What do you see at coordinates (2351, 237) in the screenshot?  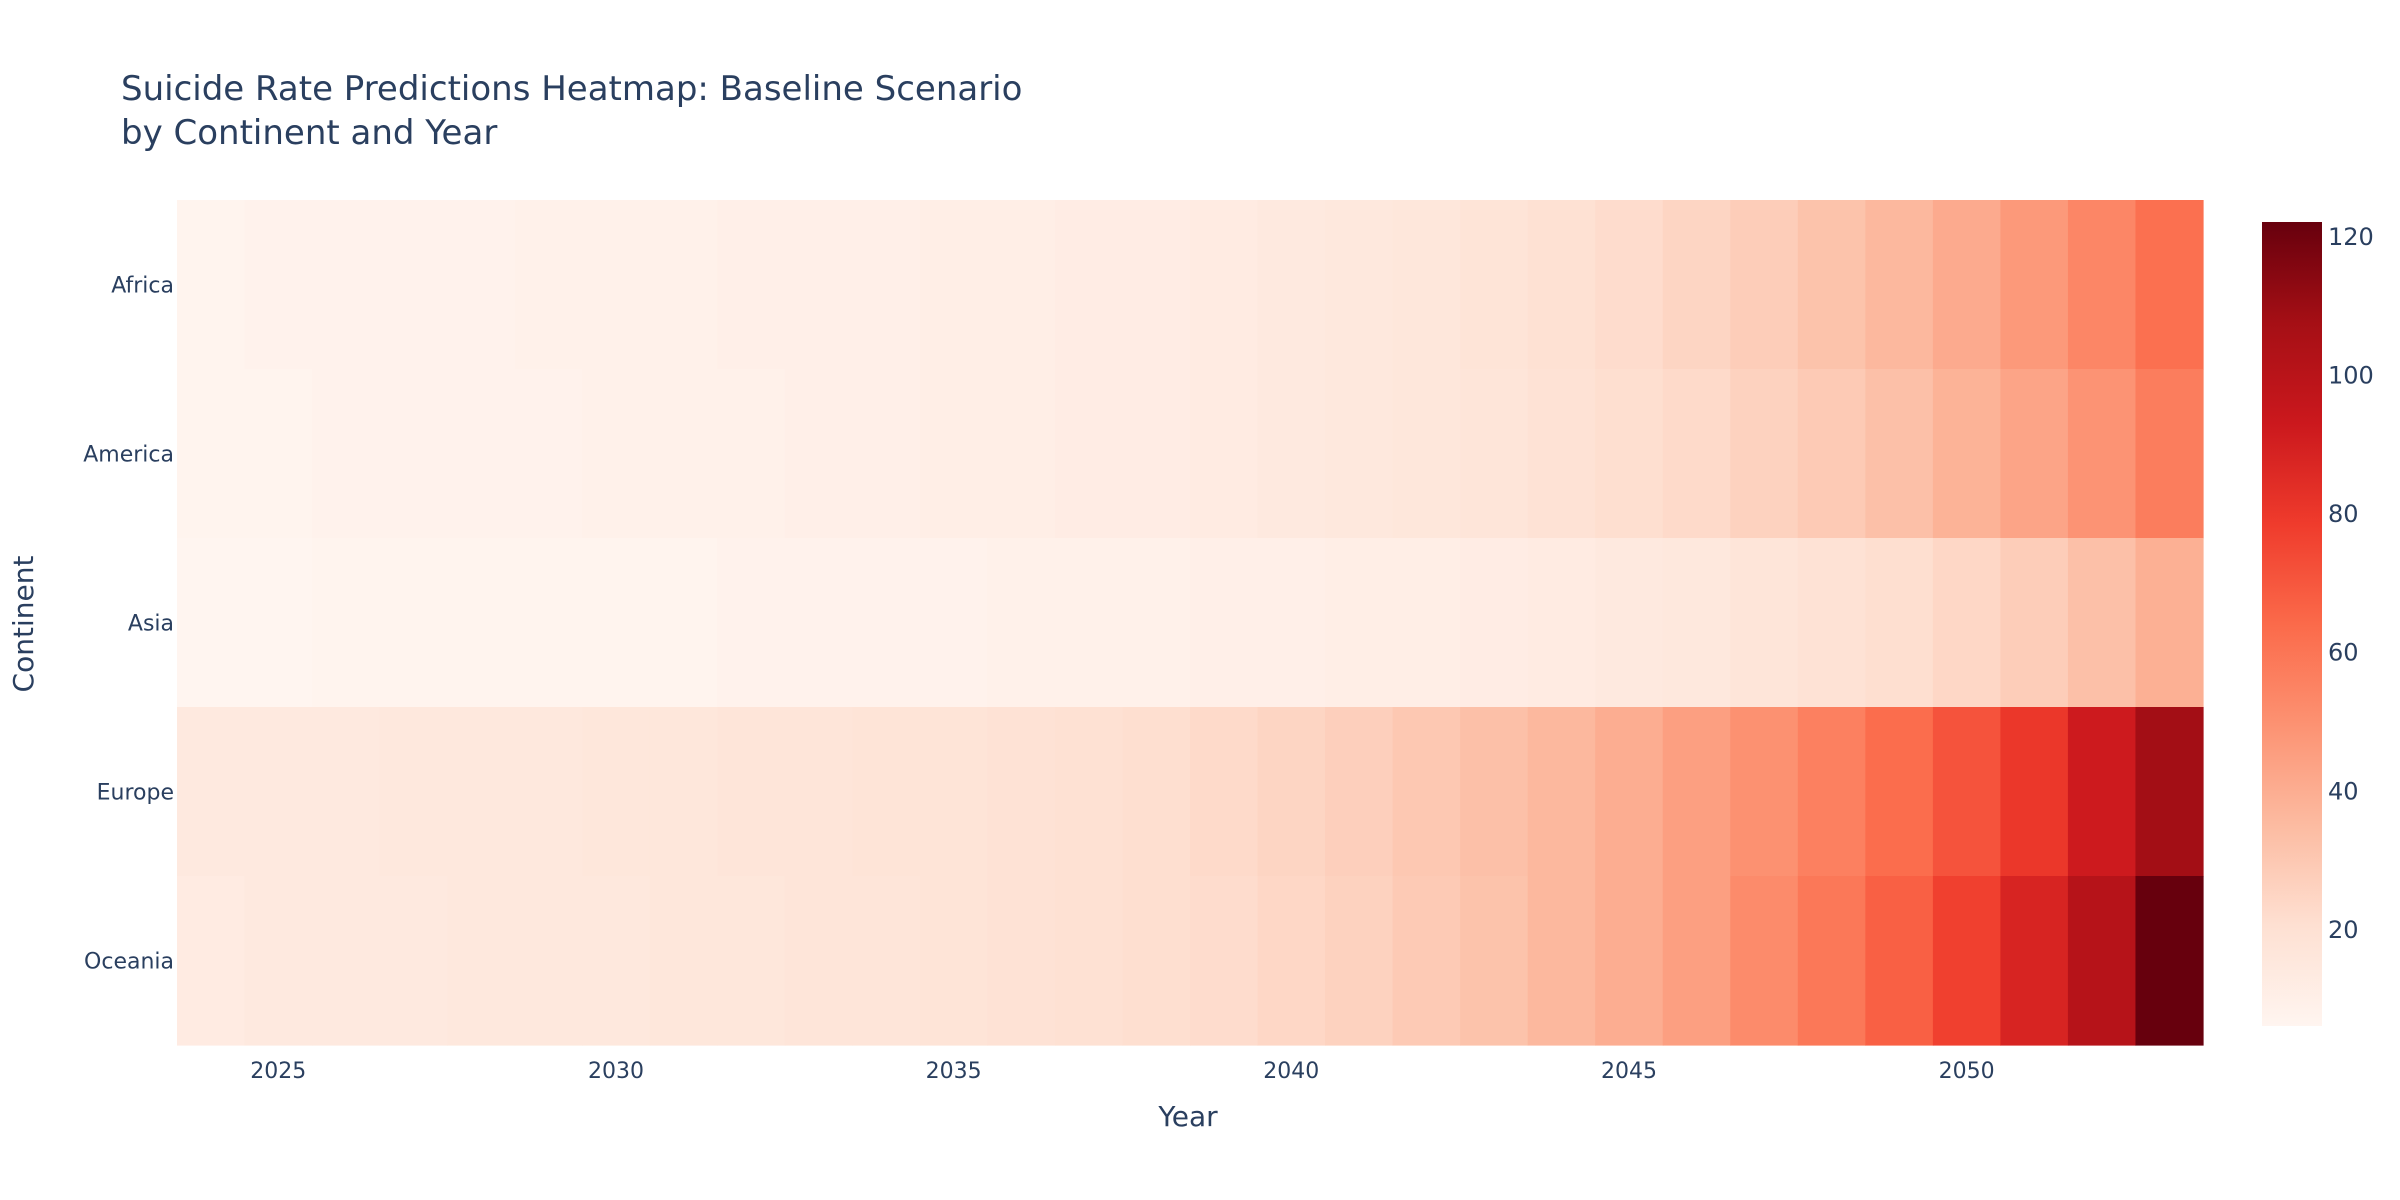 I see `colorbar-tick-label: 120` at bounding box center [2351, 237].